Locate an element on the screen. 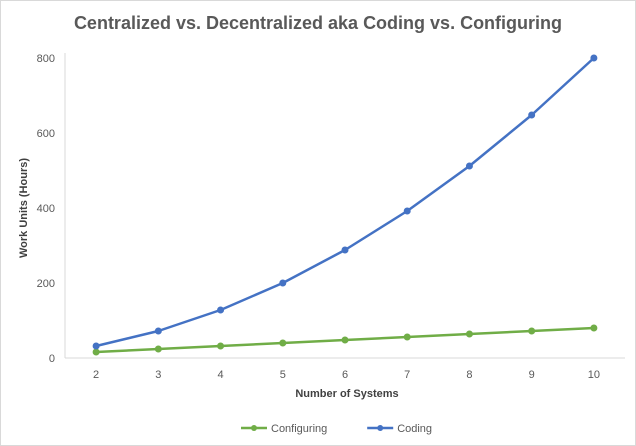 Image resolution: width=636 pixels, height=446 pixels. y-tick-label: 400 is located at coordinates (46, 209).